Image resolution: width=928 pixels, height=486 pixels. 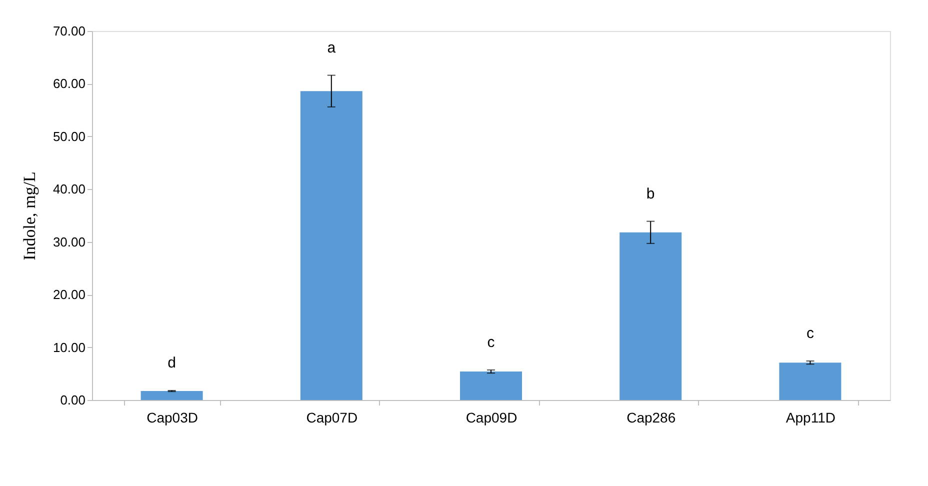 What do you see at coordinates (69, 242) in the screenshot?
I see `y-tick-label: 30.00` at bounding box center [69, 242].